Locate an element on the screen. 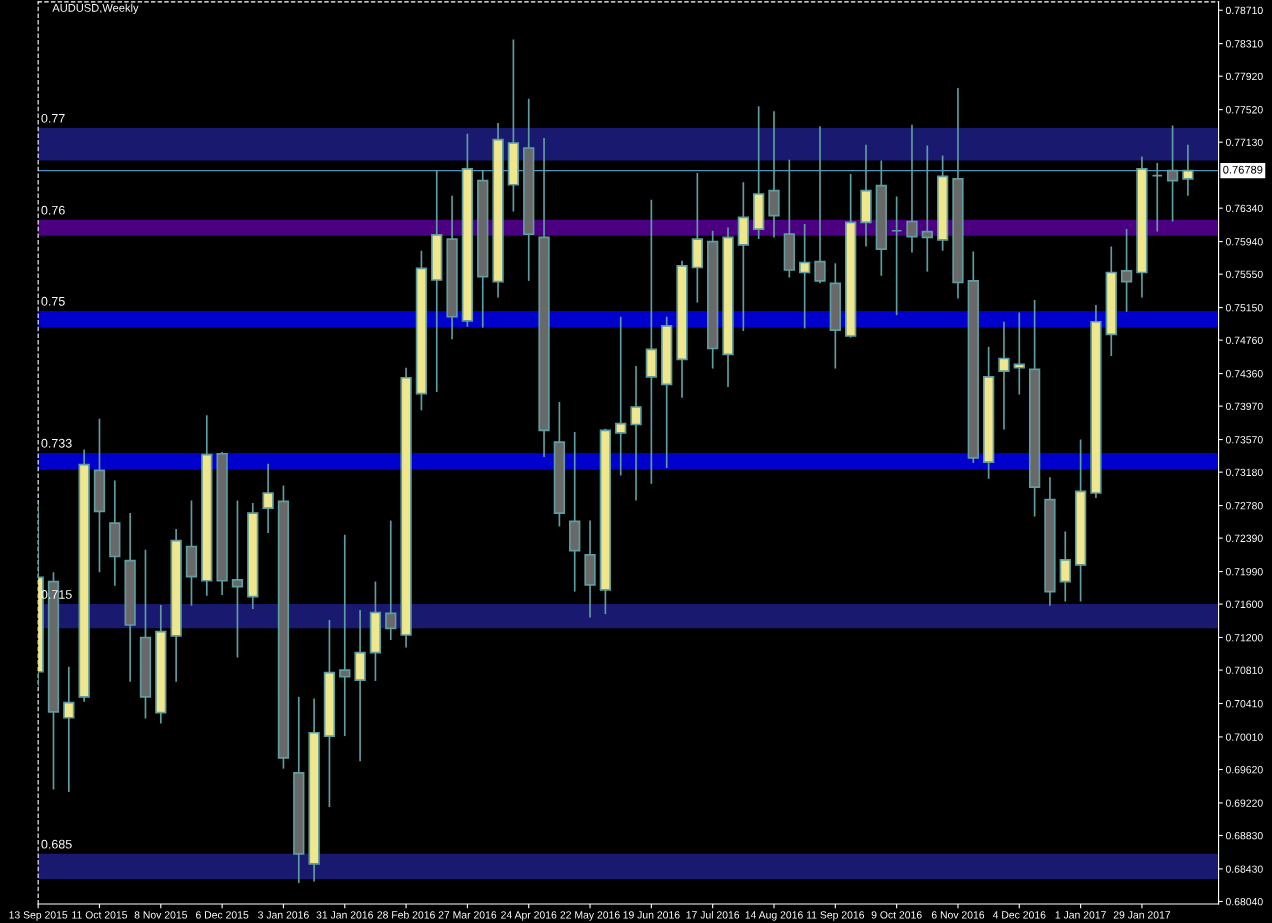 This screenshot has width=1272, height=923. x-tick-label: 17 Jul 2016 is located at coordinates (713, 914).